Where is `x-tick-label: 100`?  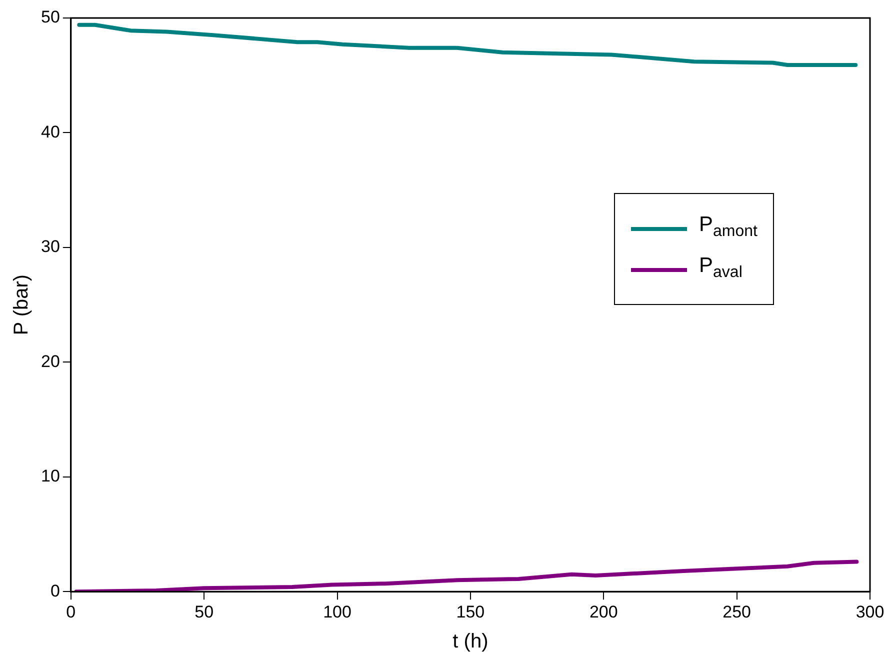
x-tick-label: 100 is located at coordinates (337, 612).